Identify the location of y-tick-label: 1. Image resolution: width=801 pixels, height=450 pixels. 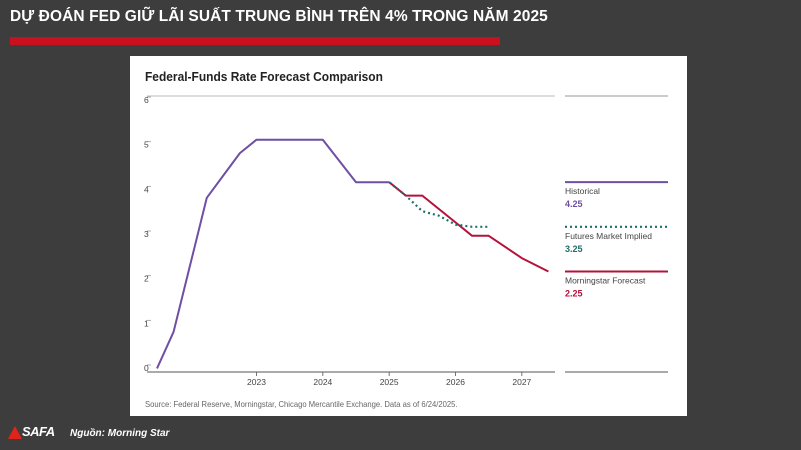
(146, 323).